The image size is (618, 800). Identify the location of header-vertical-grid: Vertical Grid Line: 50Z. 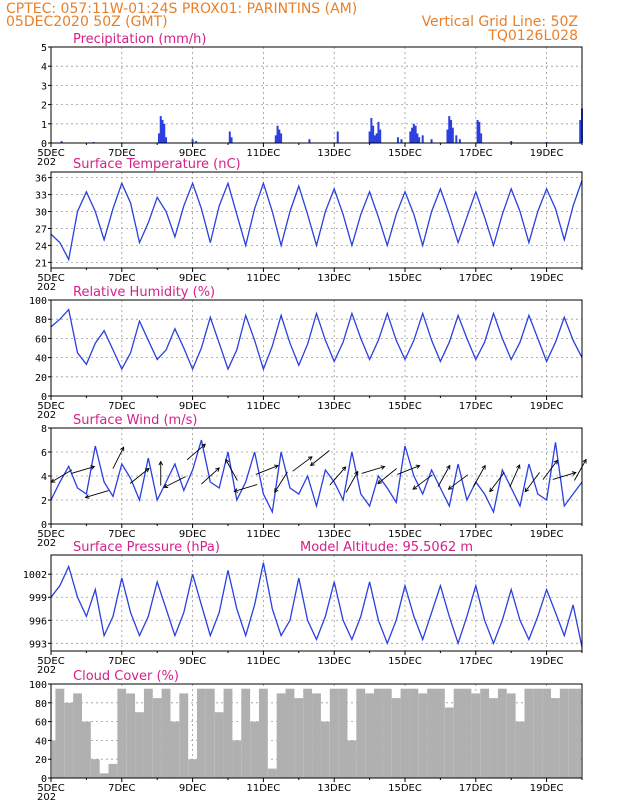
(500, 22).